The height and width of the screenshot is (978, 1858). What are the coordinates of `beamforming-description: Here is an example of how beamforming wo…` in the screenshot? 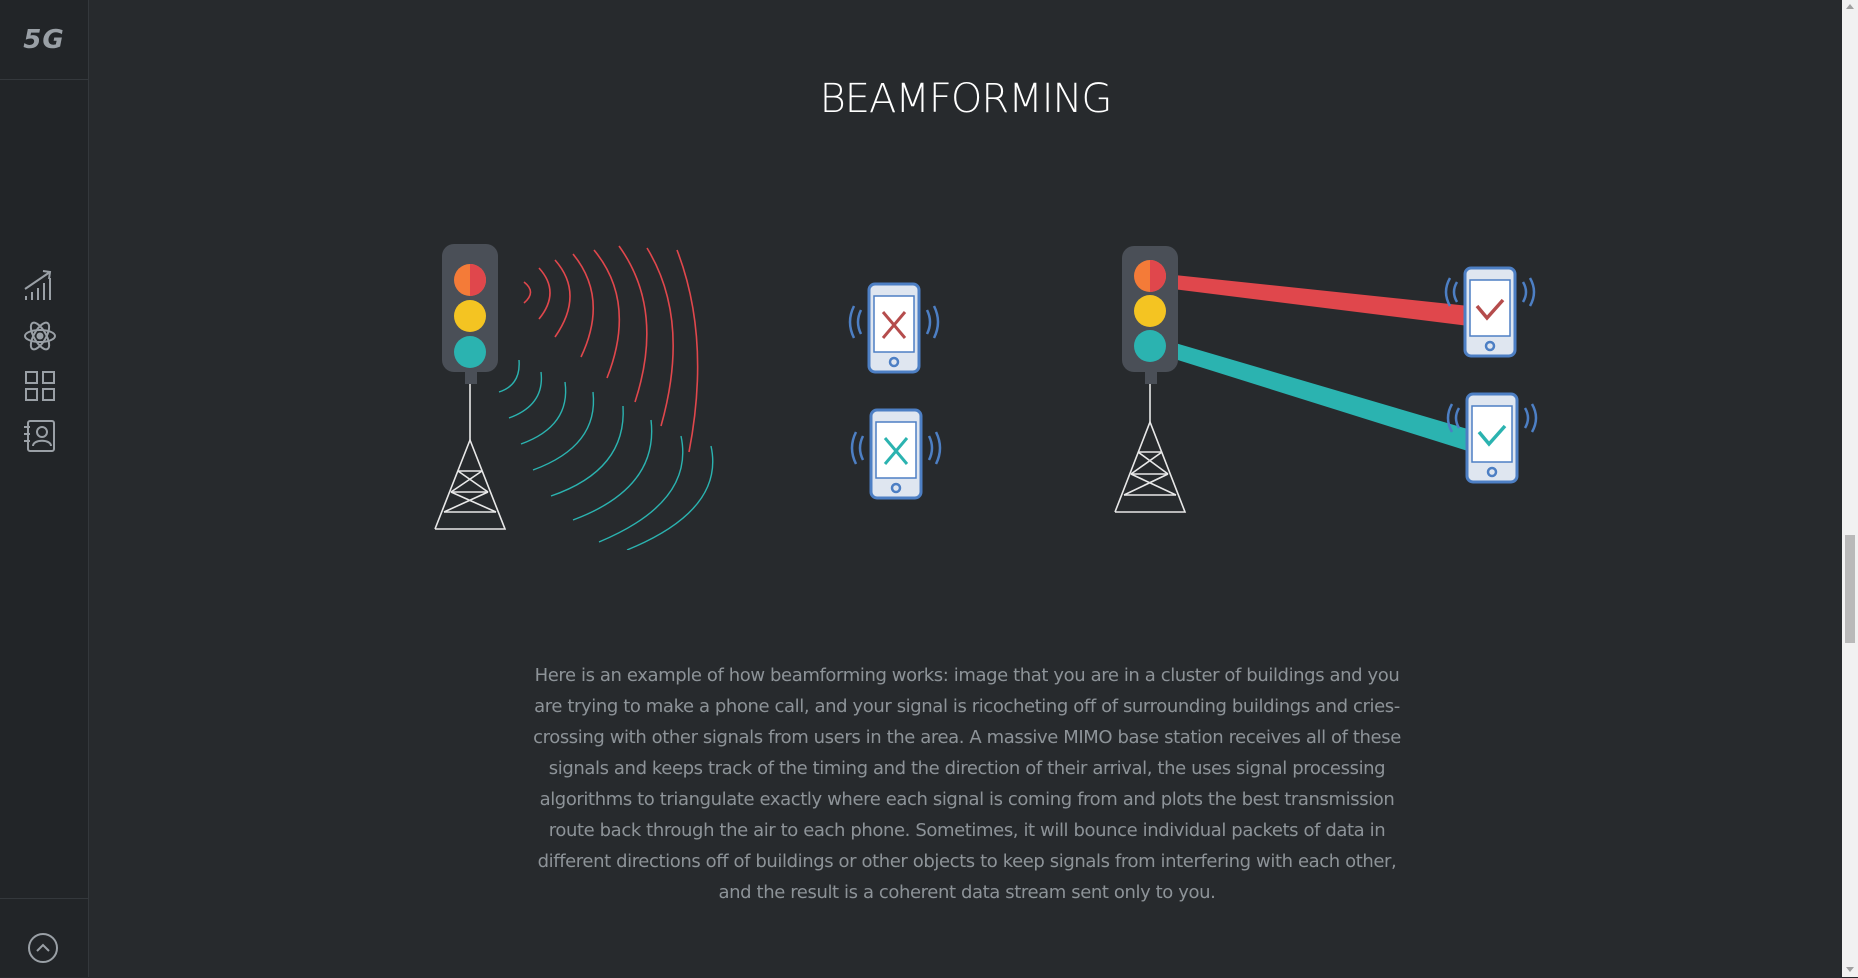 It's located at (967, 784).